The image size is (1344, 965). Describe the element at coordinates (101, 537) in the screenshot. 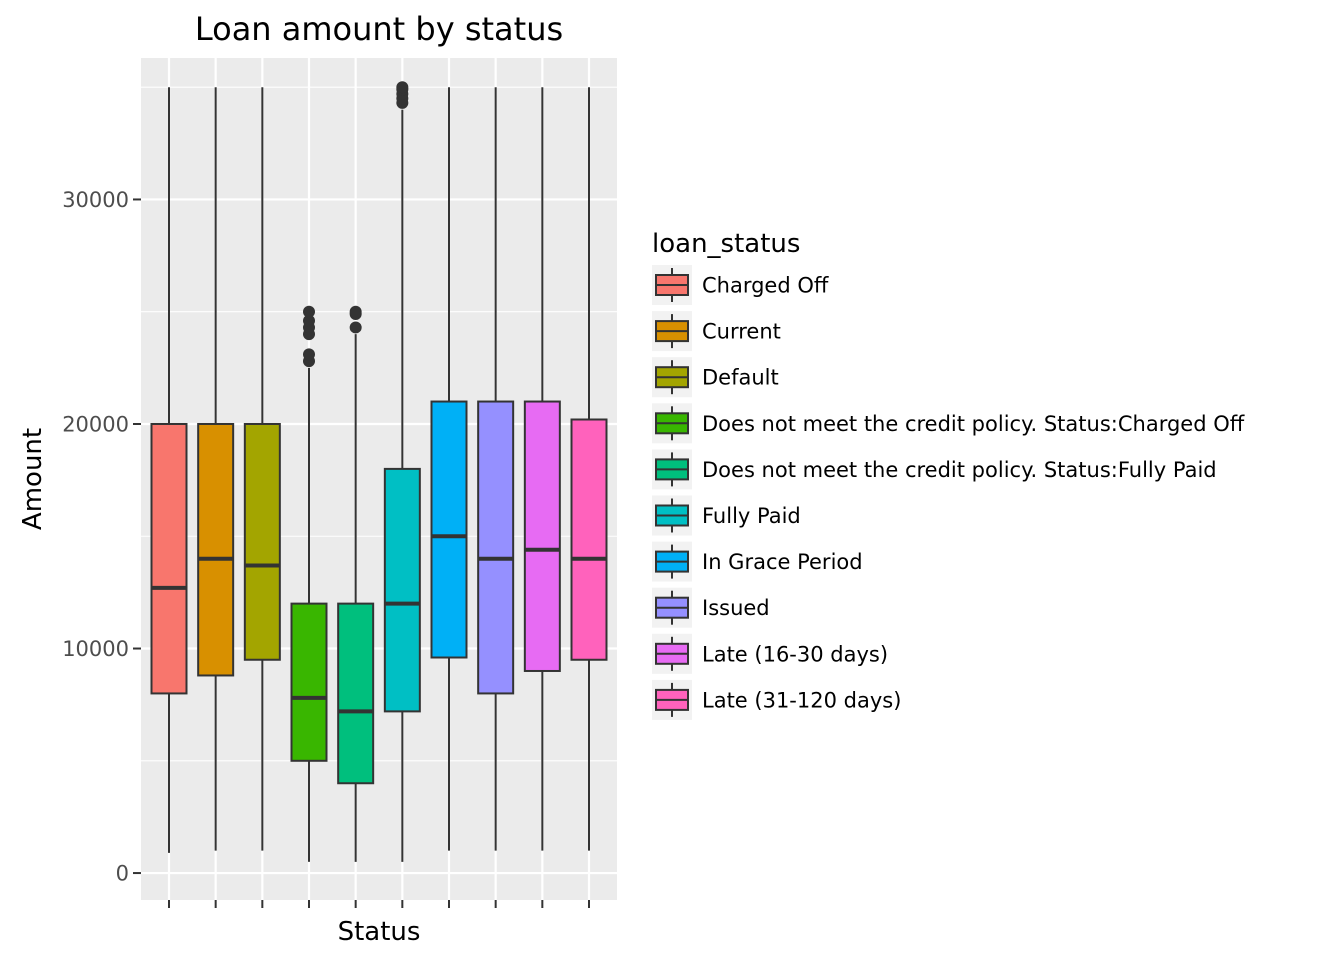

I see `y-axis: 0 10000 20000 30000` at that location.